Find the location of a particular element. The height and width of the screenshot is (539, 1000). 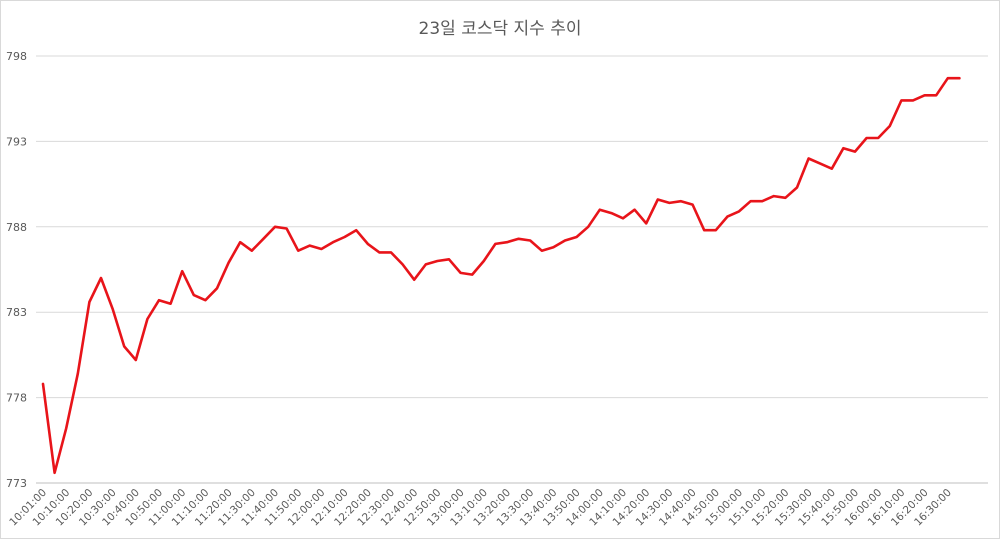

y-tick-label: 783 is located at coordinates (16, 312).